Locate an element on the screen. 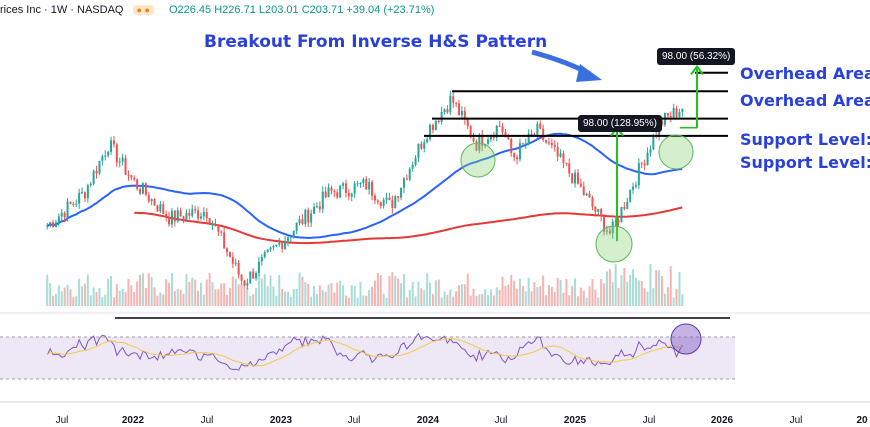 This screenshot has height=427, width=870. measured-move-tag-2: 98.00 (56.32%) is located at coordinates (696, 56).